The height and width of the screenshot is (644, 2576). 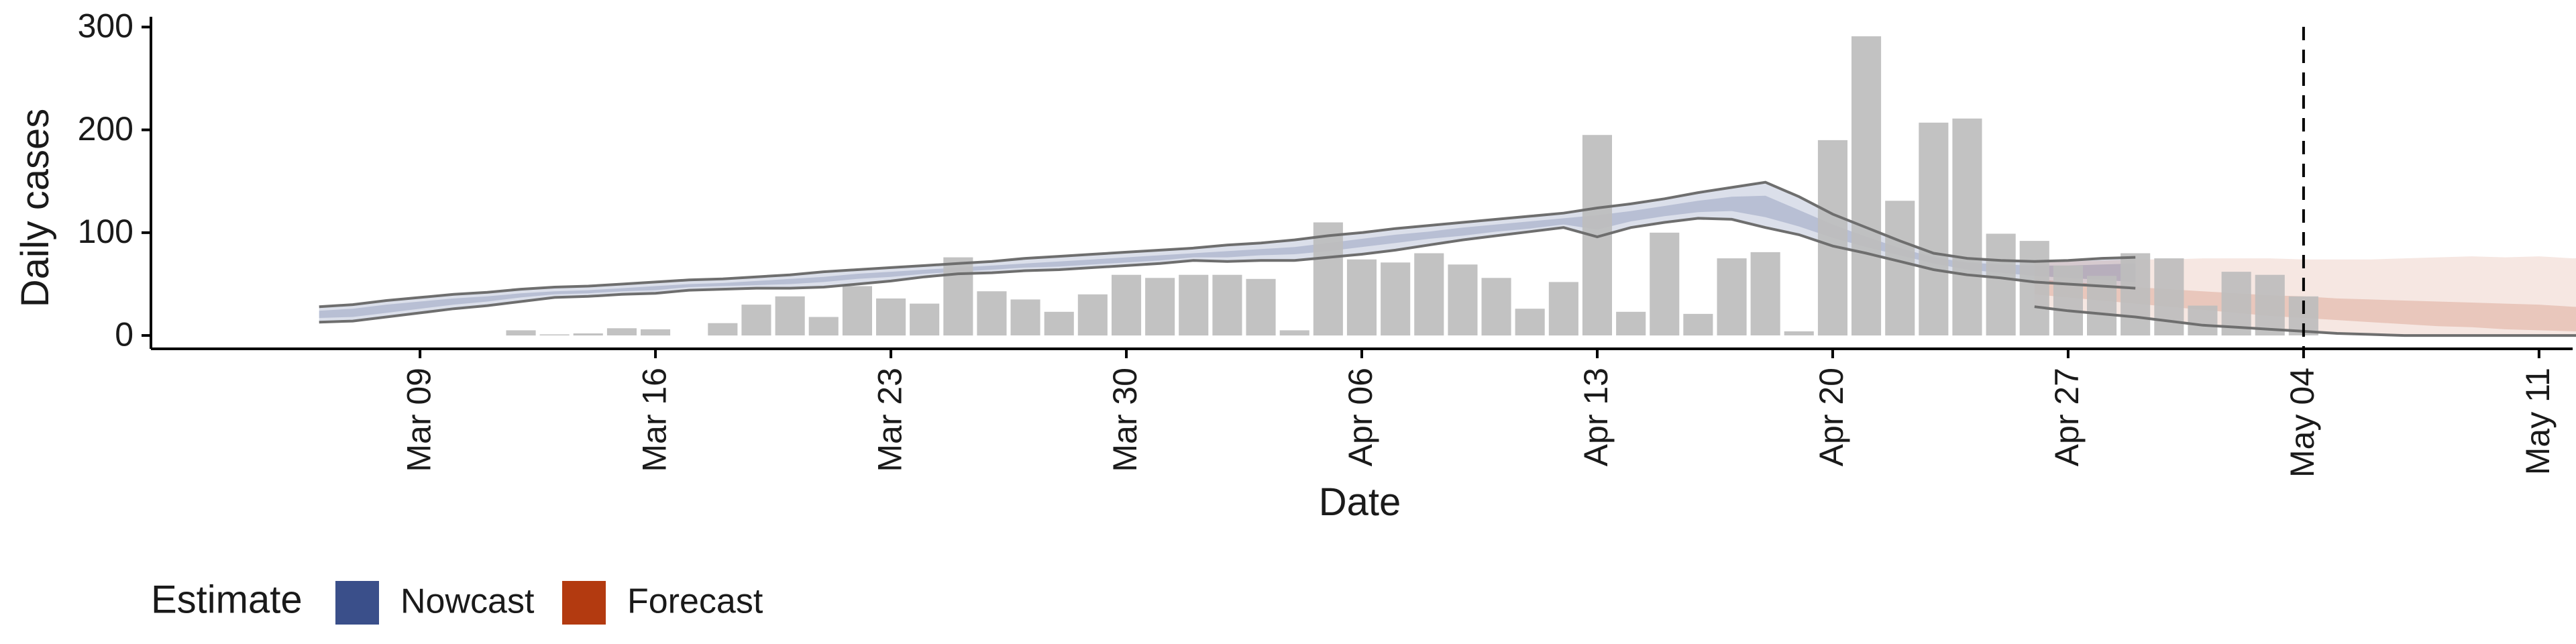 What do you see at coordinates (35, 208) in the screenshot?
I see `y-axis-title: Daily cases` at bounding box center [35, 208].